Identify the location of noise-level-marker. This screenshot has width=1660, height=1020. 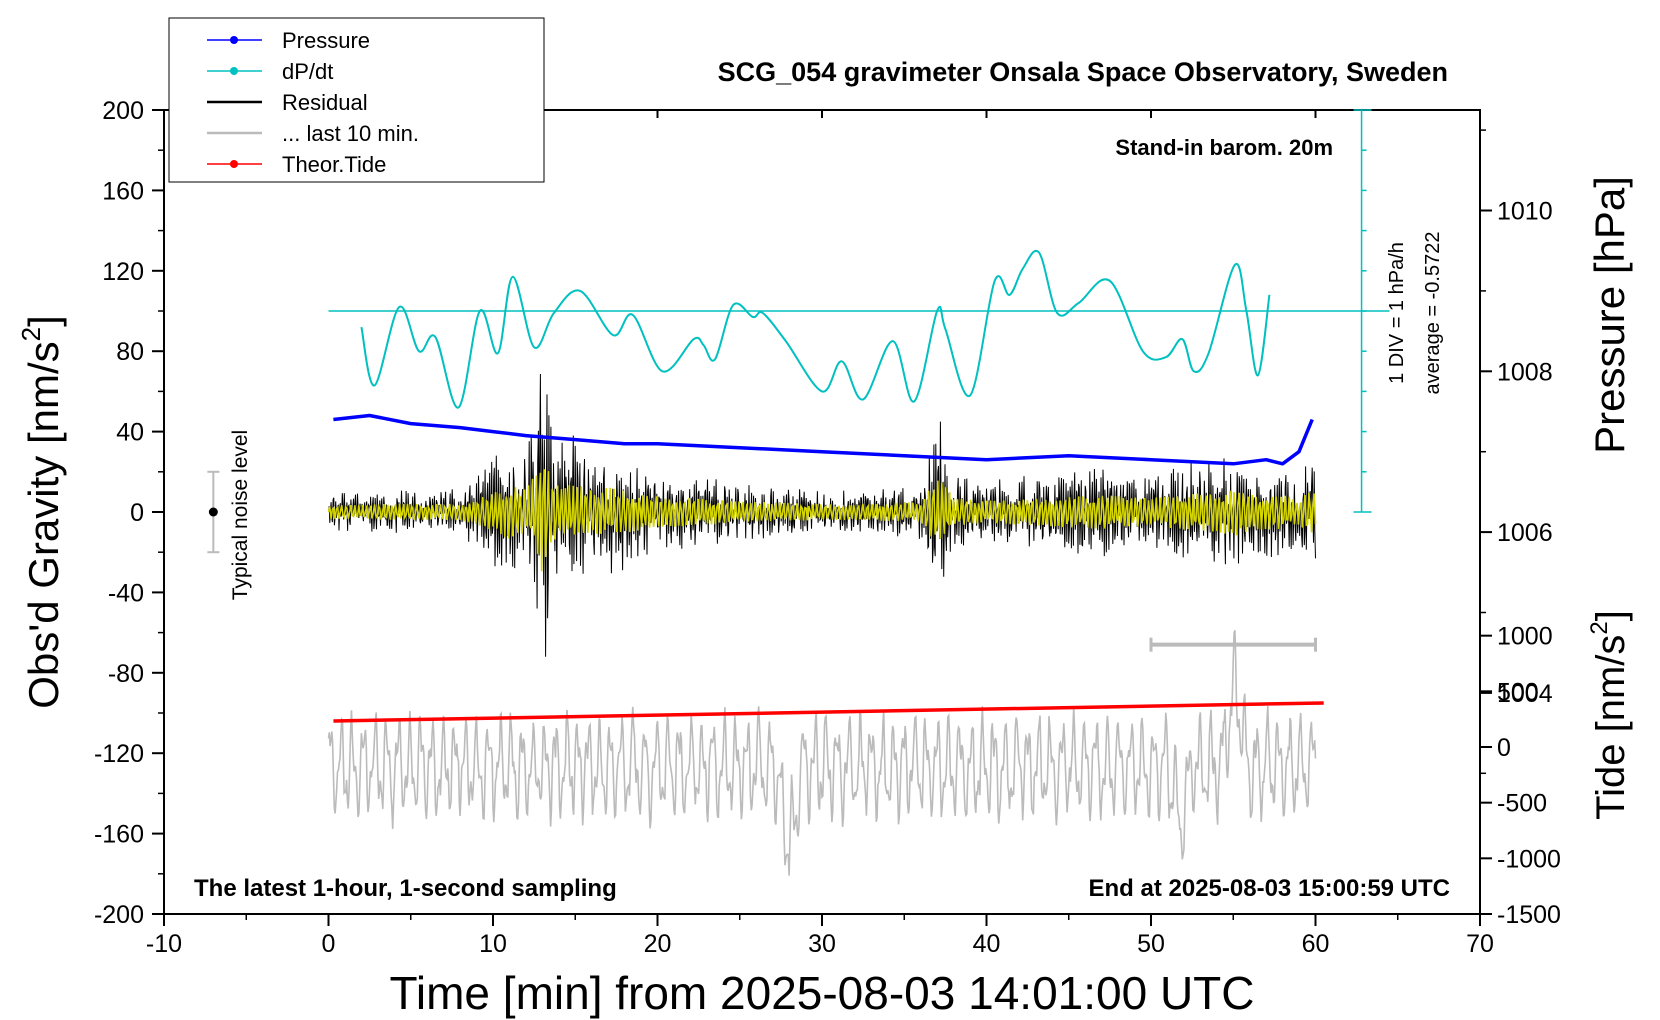
(213, 512).